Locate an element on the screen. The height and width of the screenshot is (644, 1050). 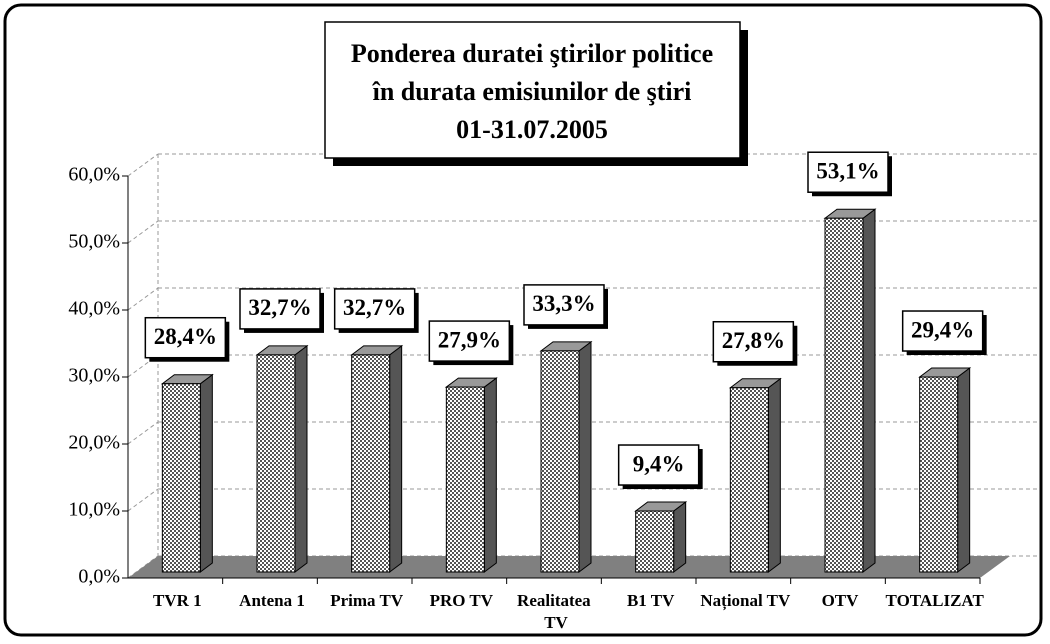
y-tick-label: 10,0% is located at coordinates (94, 510).